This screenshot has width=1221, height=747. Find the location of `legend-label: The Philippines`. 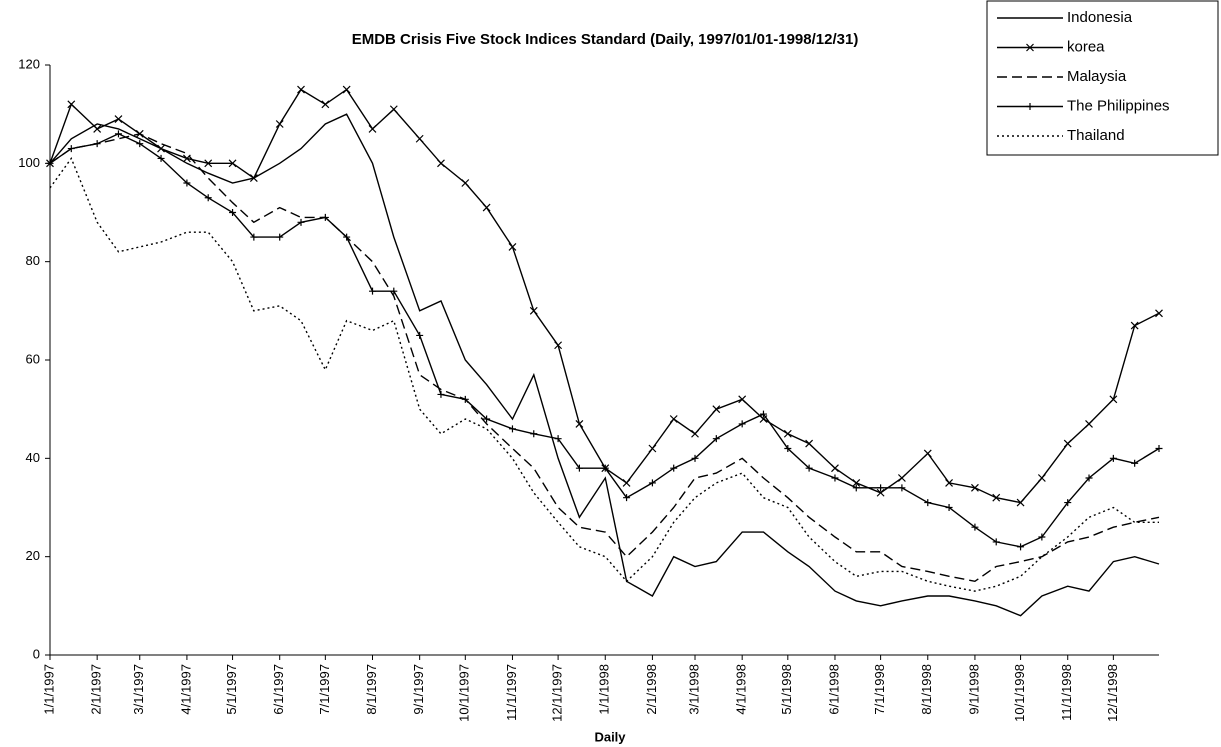

legend-label: The Philippines is located at coordinates (1118, 105).